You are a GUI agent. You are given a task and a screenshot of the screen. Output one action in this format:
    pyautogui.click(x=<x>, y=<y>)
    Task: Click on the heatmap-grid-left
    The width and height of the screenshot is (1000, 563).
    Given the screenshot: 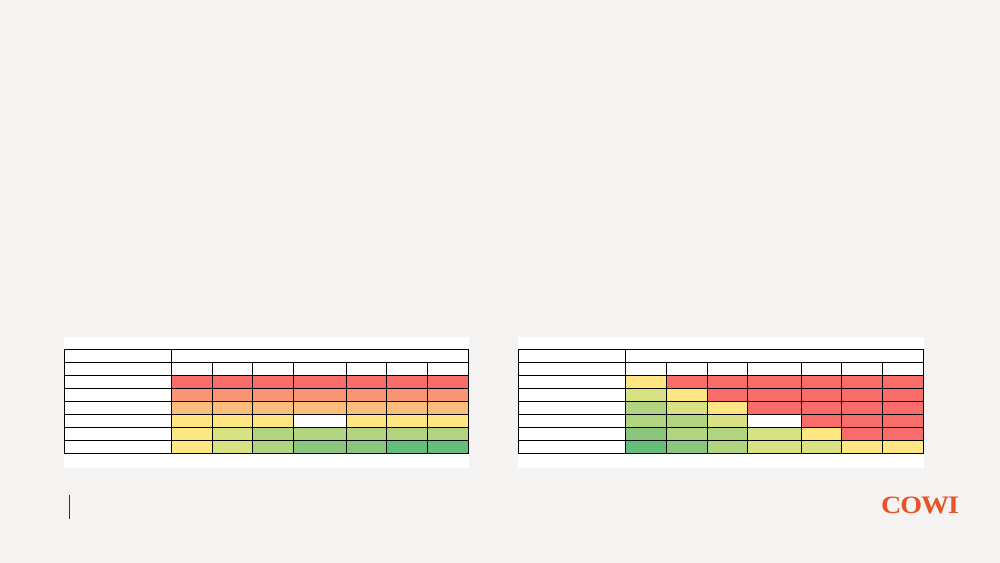 What is the action you would take?
    pyautogui.click(x=267, y=401)
    